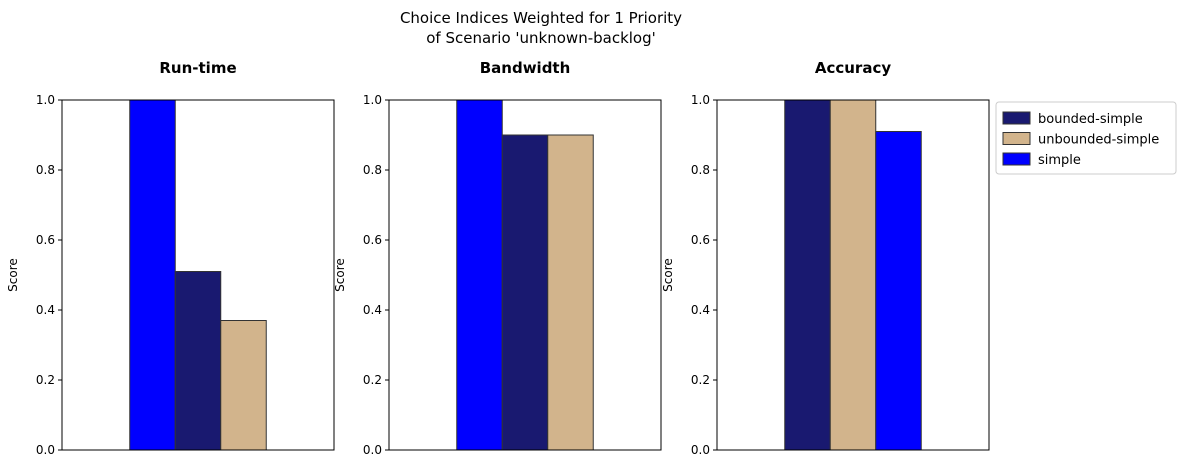  Describe the element at coordinates (853, 68) in the screenshot. I see `panel-title: Accuracy` at that location.